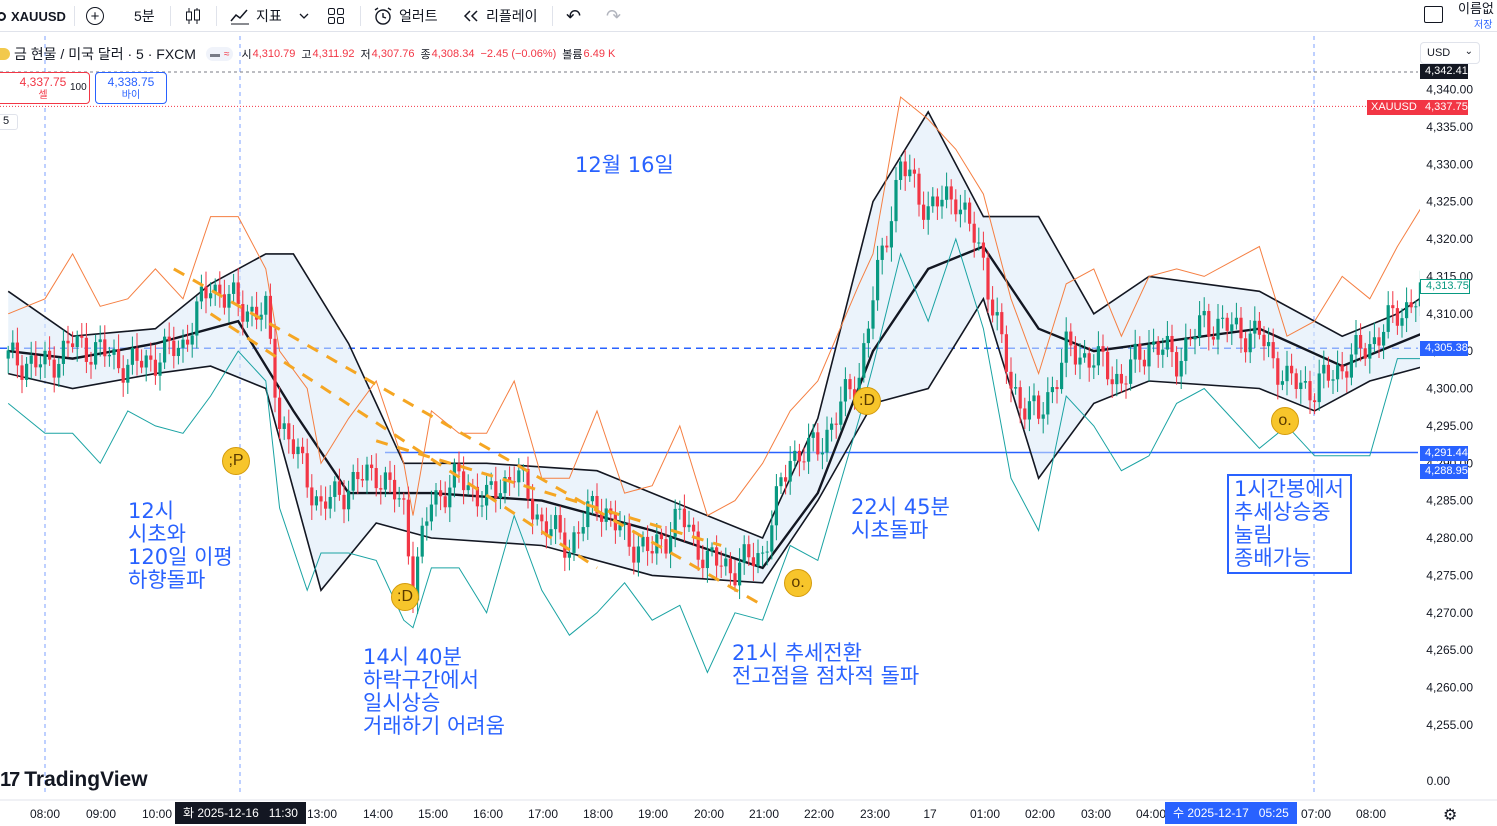 This screenshot has height=826, width=1497. Describe the element at coordinates (1444, 348) in the screenshot. I see `price-badge-hline1: 4,305.38` at that location.